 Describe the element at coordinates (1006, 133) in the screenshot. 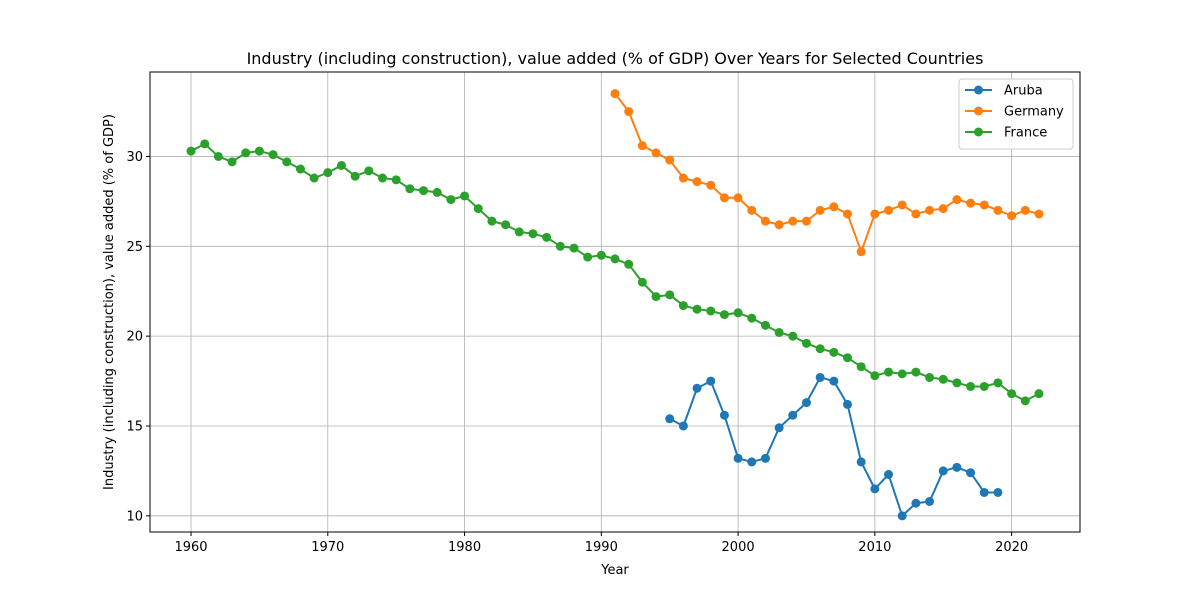

I see `legend-entry-france: France` at that location.